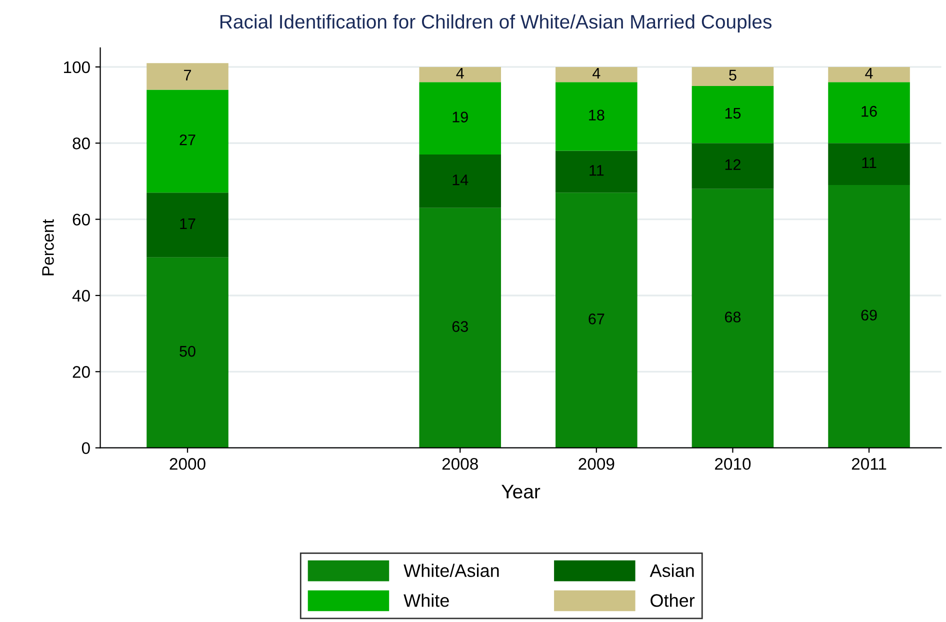 The height and width of the screenshot is (622, 946). I want to click on data-label: 68, so click(733, 317).